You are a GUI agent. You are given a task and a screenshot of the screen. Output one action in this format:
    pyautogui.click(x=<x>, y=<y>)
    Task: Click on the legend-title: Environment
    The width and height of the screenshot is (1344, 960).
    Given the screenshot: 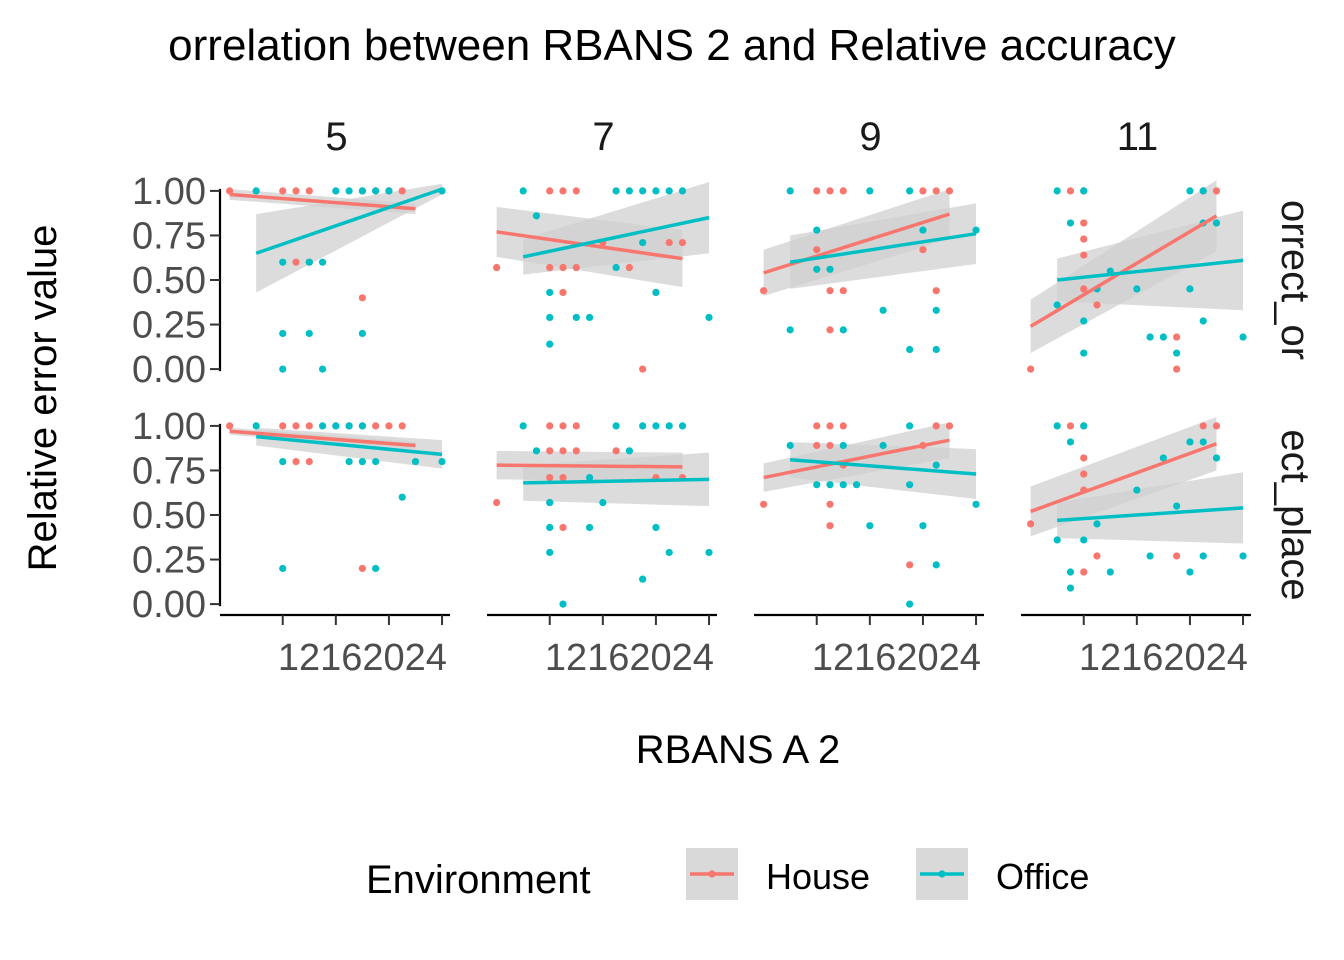 What is the action you would take?
    pyautogui.click(x=478, y=880)
    